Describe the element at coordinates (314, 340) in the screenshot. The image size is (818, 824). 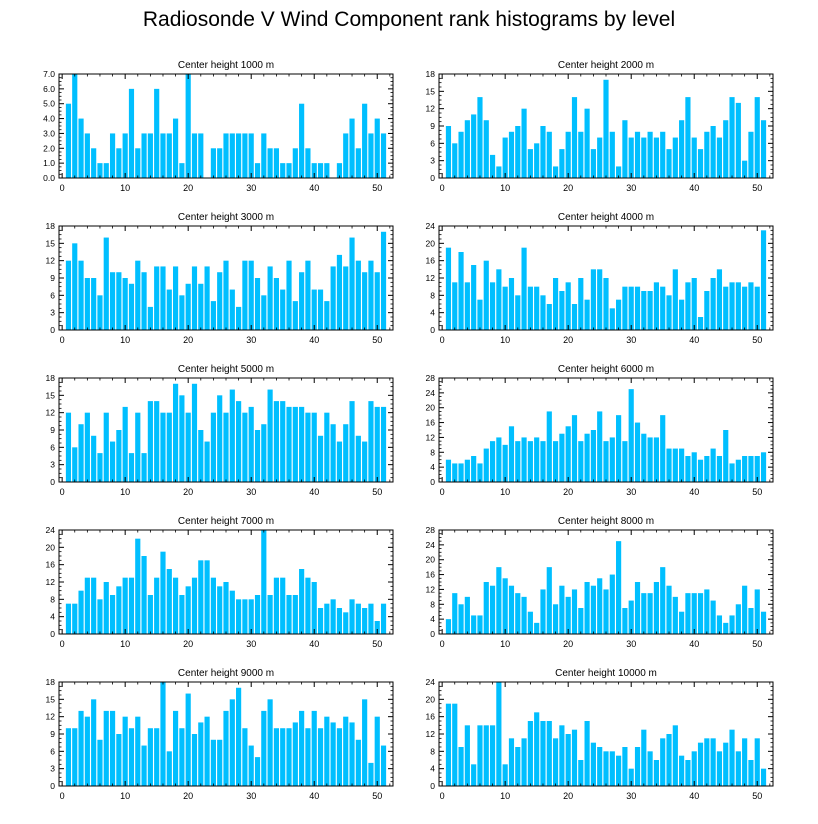
I see `chart3-xtick-label: 40` at that location.